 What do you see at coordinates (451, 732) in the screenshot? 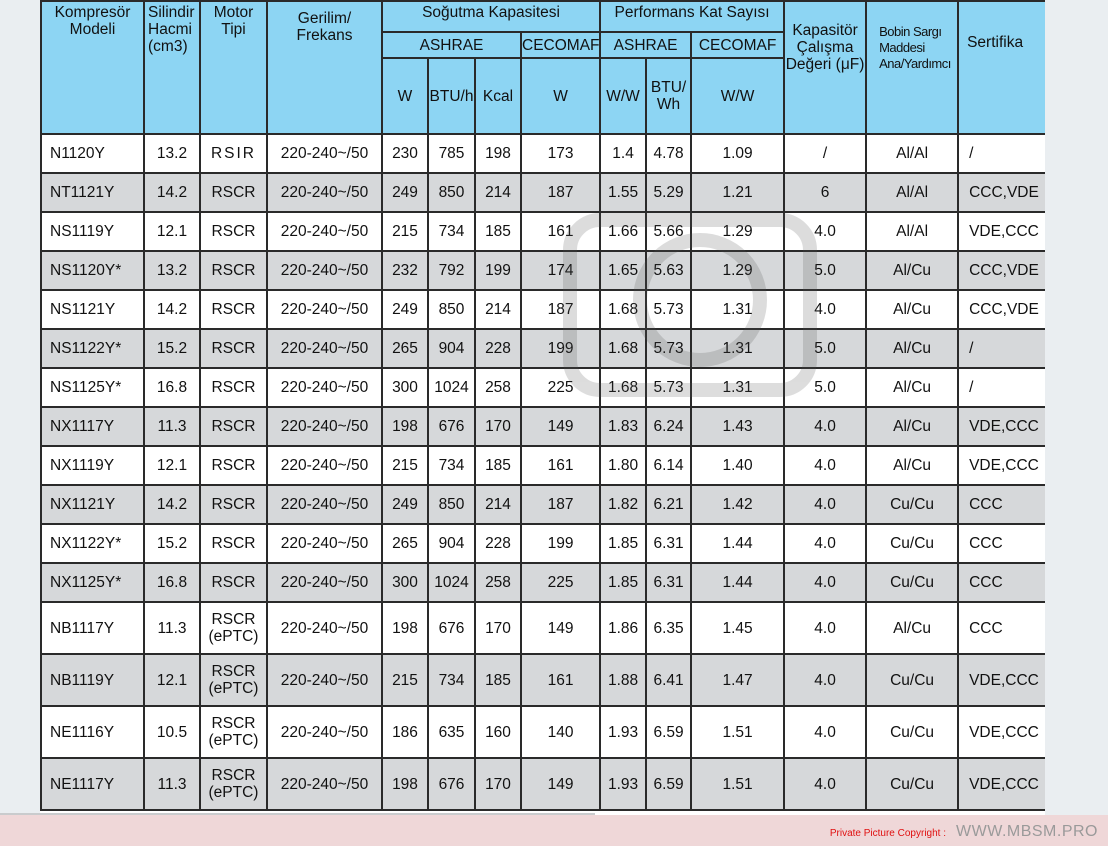
I see `cell-cooling-btuh: 635` at bounding box center [451, 732].